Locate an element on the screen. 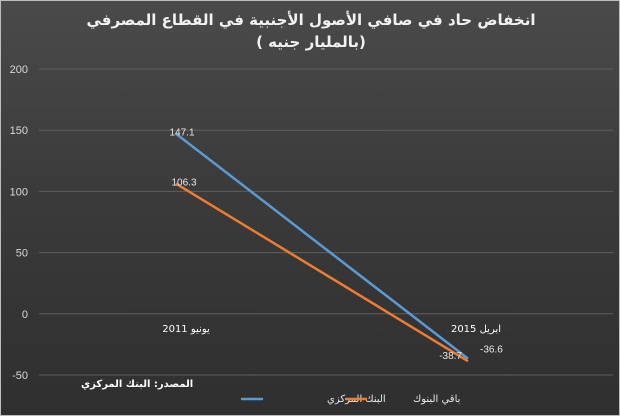 The height and width of the screenshot is (417, 620). source-note: المصدر: البنك المركزي is located at coordinates (137, 384).